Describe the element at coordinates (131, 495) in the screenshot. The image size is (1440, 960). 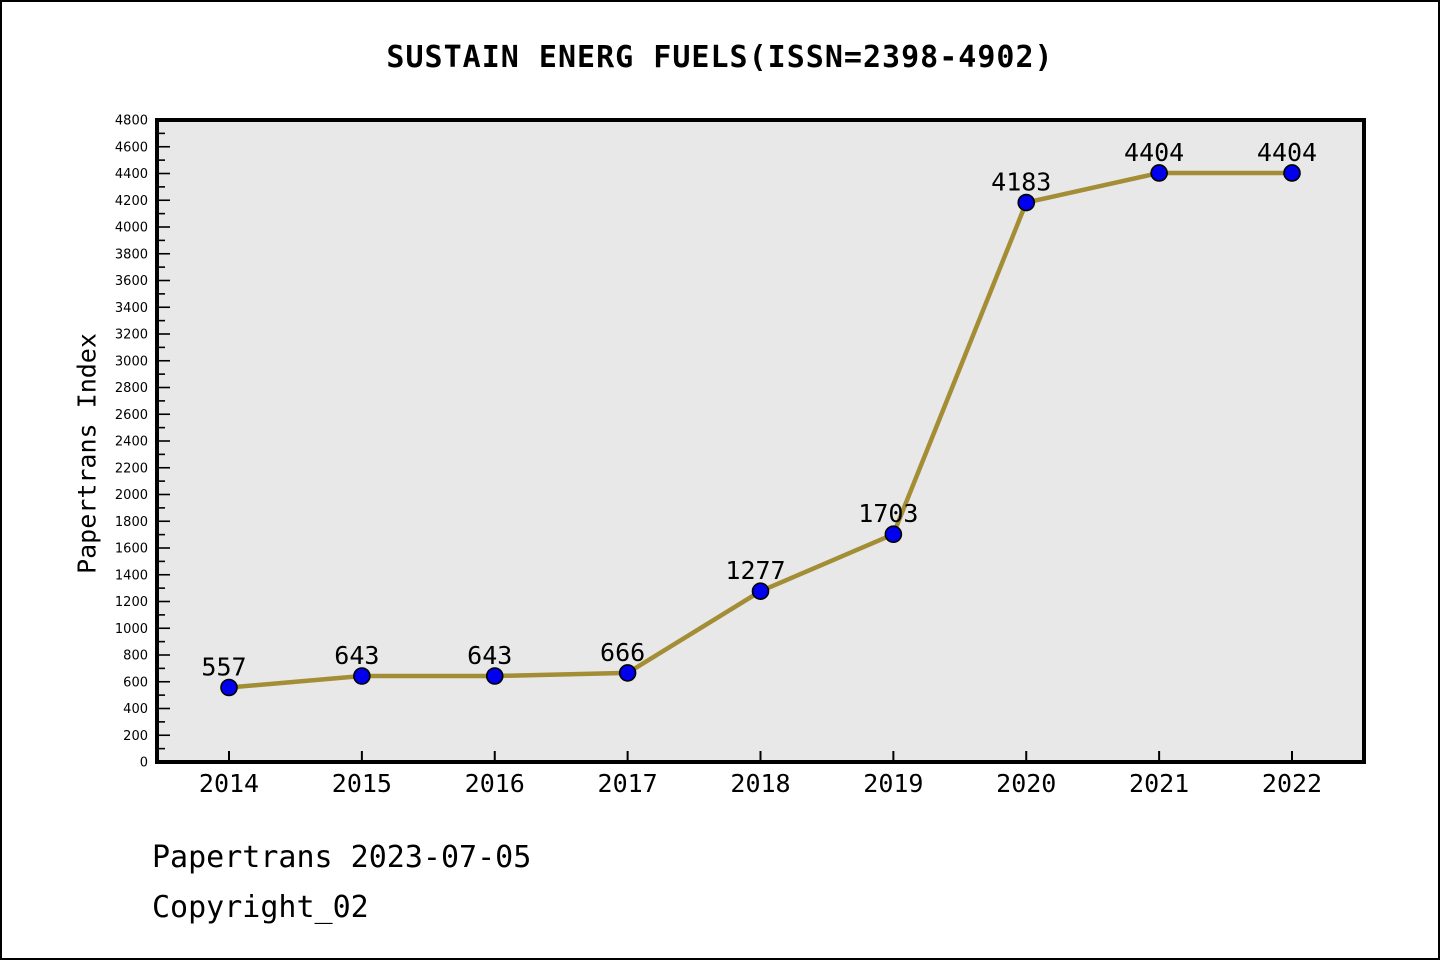
I see `y-tick-label: 2000` at that location.